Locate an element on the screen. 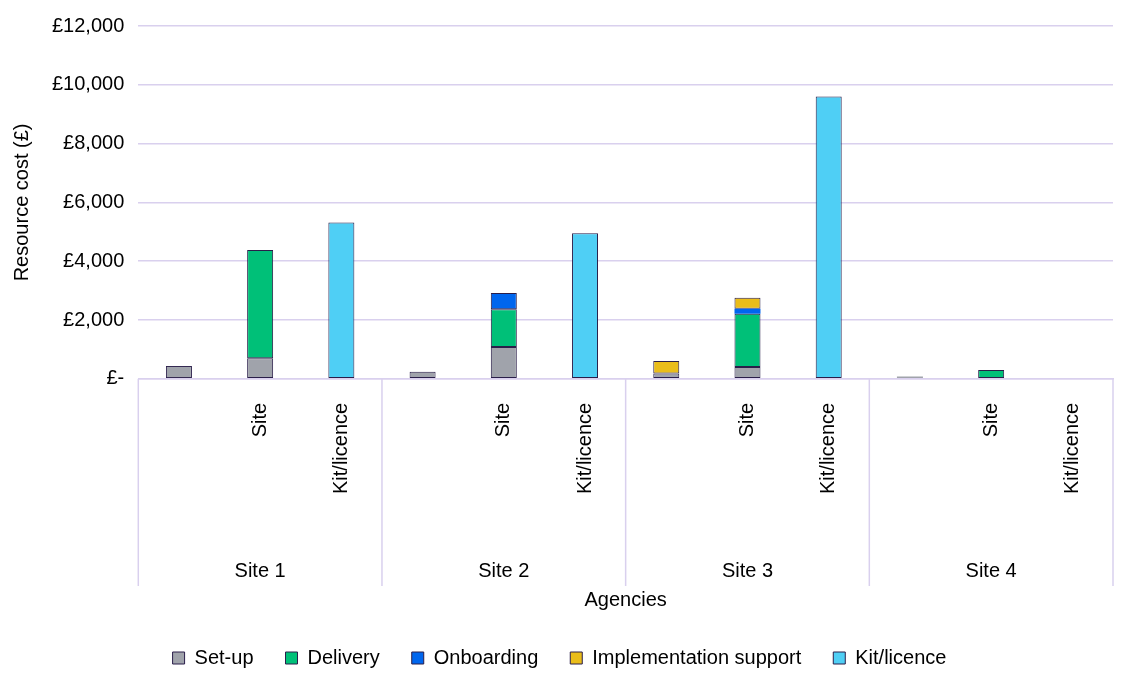 The width and height of the screenshot is (1133, 684). y-tick-label: £4,000 is located at coordinates (94, 259).